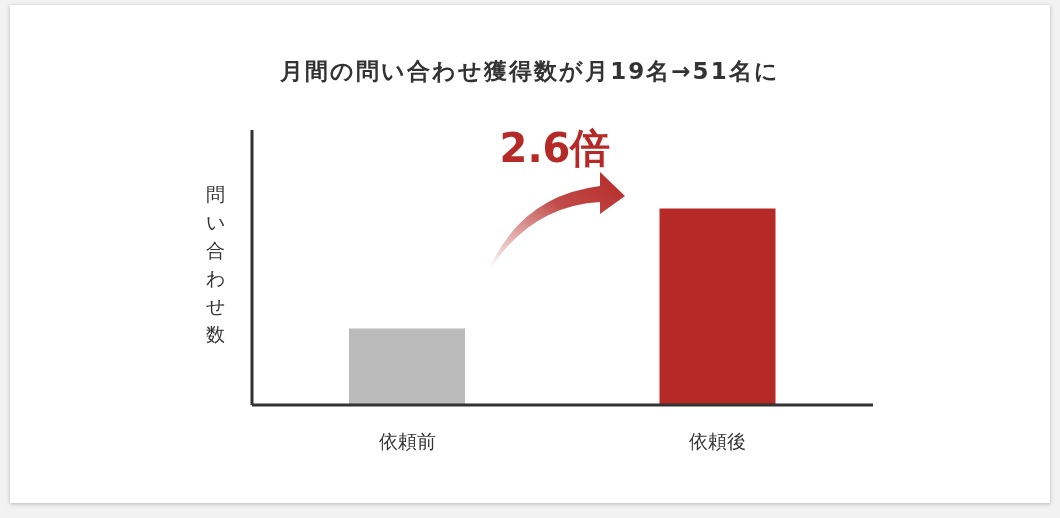 This screenshot has width=1060, height=518. Describe the element at coordinates (530, 71) in the screenshot. I see `chart-title: 月間の問い合わせ獲得数が月19名→51名に` at that location.